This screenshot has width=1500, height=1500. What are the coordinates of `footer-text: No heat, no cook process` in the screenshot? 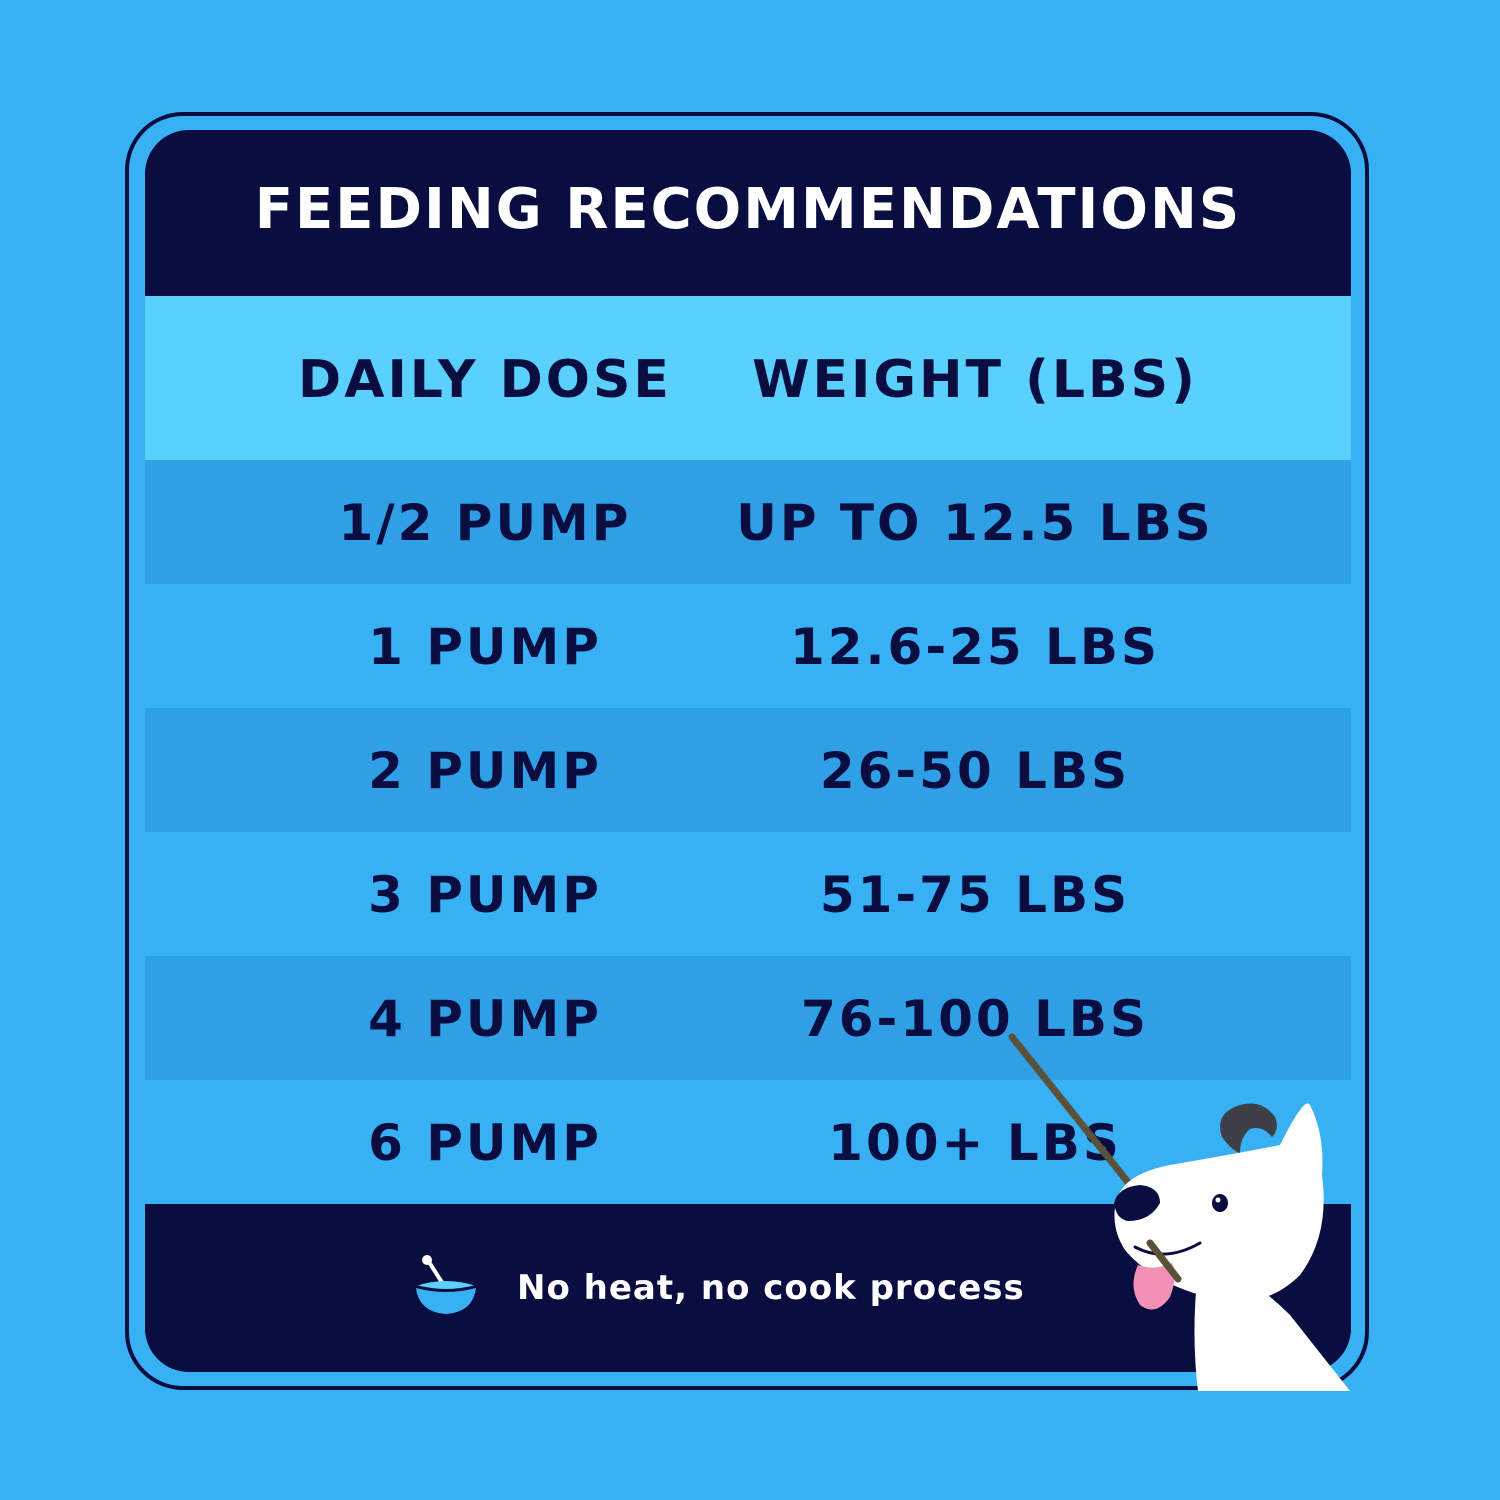 It's located at (771, 1288).